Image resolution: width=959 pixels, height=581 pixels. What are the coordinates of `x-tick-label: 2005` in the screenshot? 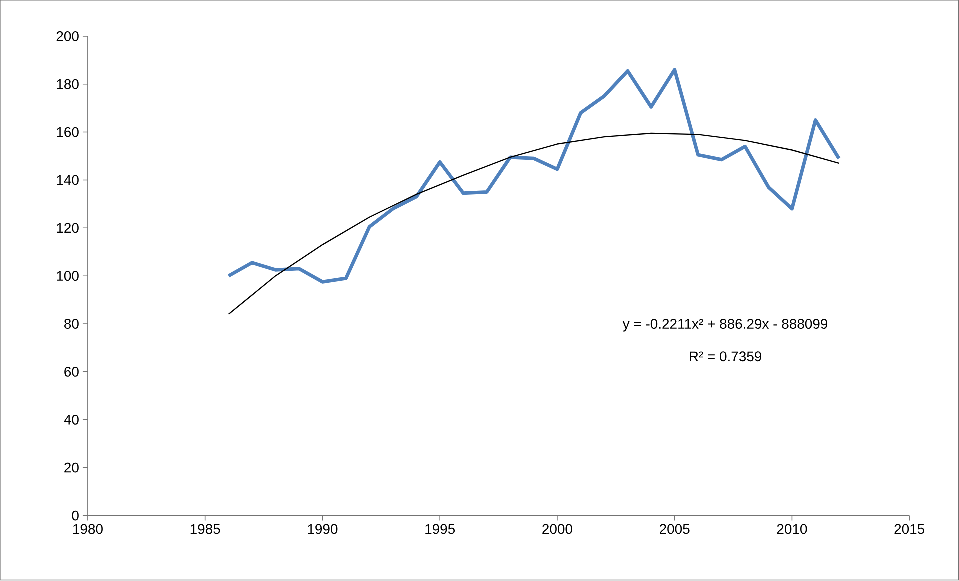 It's located at (675, 529).